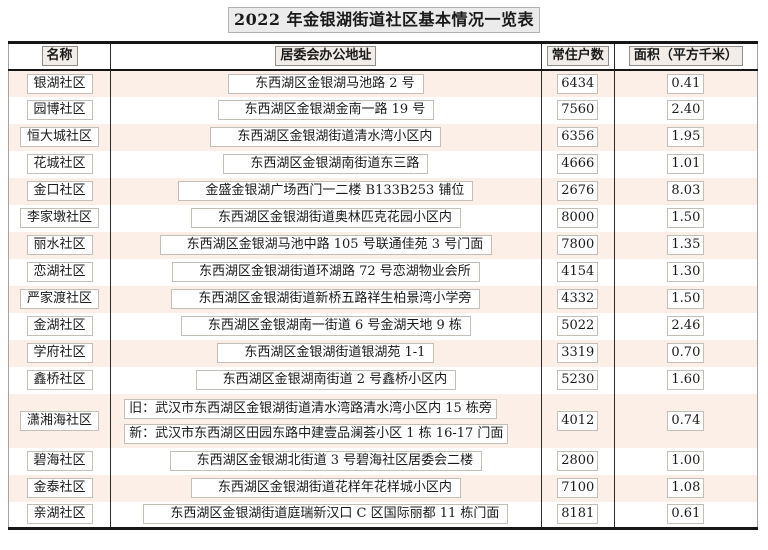  Describe the element at coordinates (60, 461) in the screenshot. I see `name-cell: 碧海社区` at that location.